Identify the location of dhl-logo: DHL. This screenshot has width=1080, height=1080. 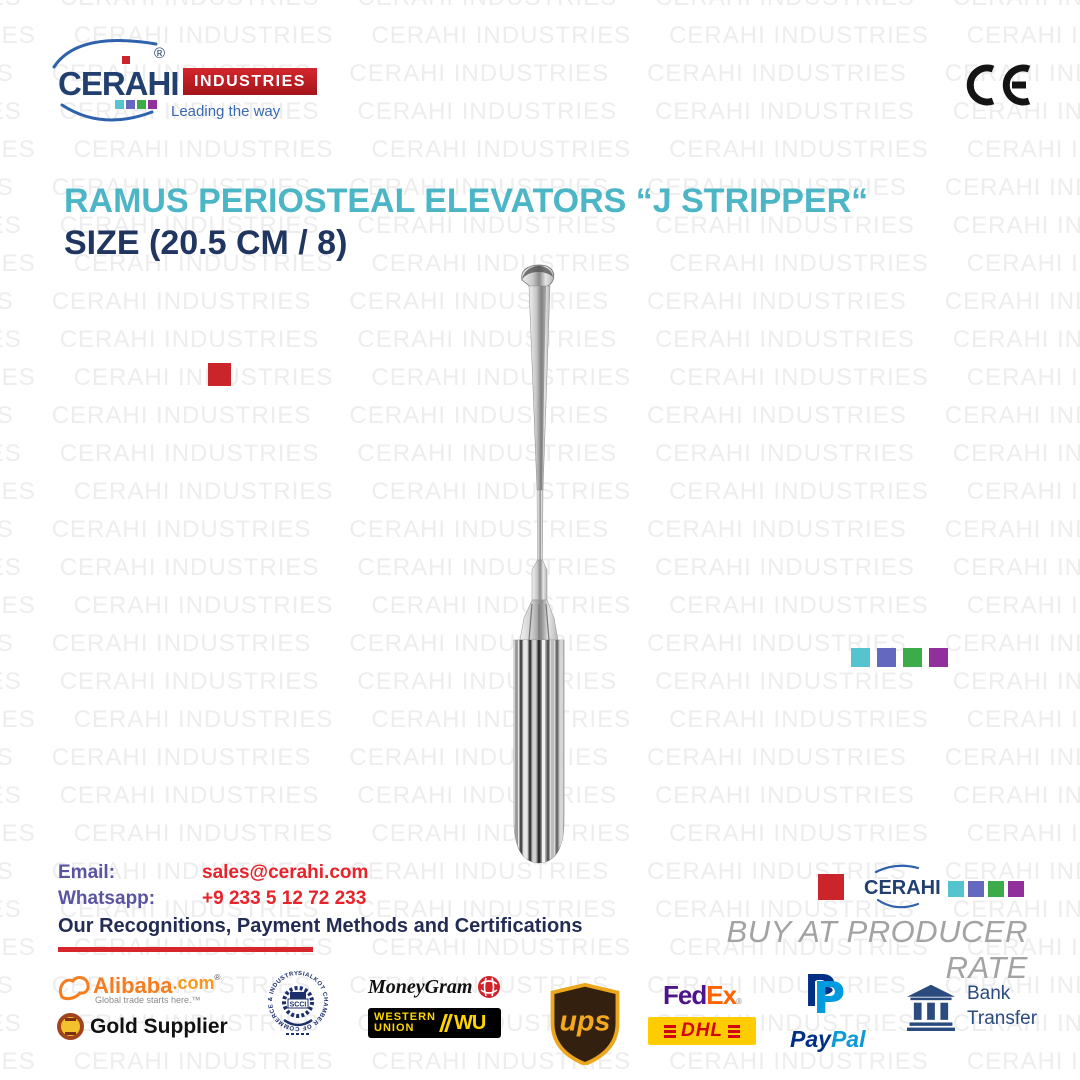
(702, 1031).